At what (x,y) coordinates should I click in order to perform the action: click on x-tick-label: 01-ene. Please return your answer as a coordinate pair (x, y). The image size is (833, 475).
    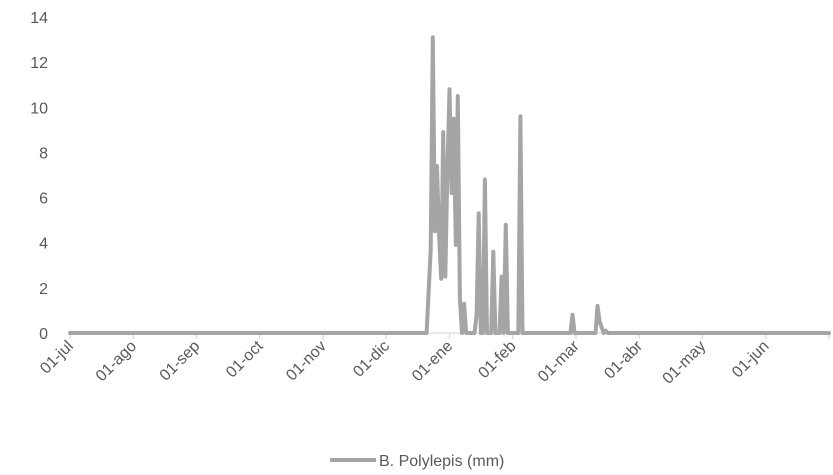
    Looking at the image, I should click on (432, 361).